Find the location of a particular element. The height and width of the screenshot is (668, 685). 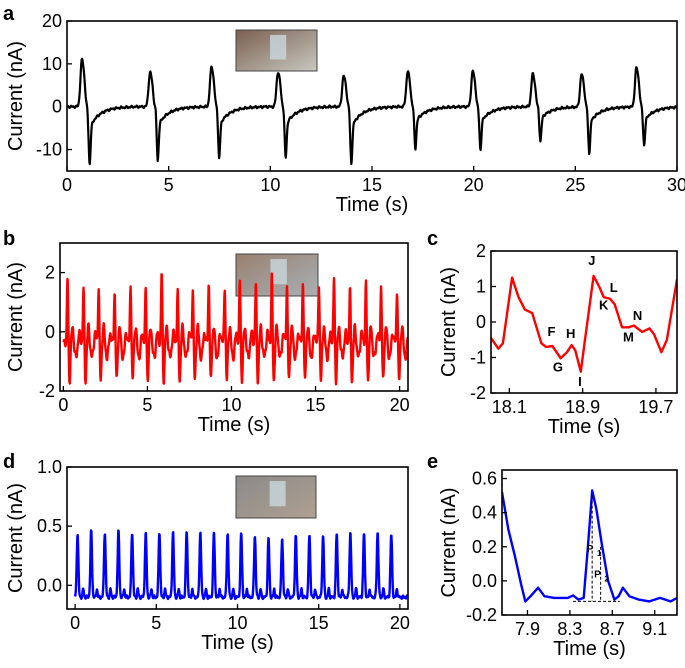

annotation-subscript: 2 is located at coordinates (606, 578).